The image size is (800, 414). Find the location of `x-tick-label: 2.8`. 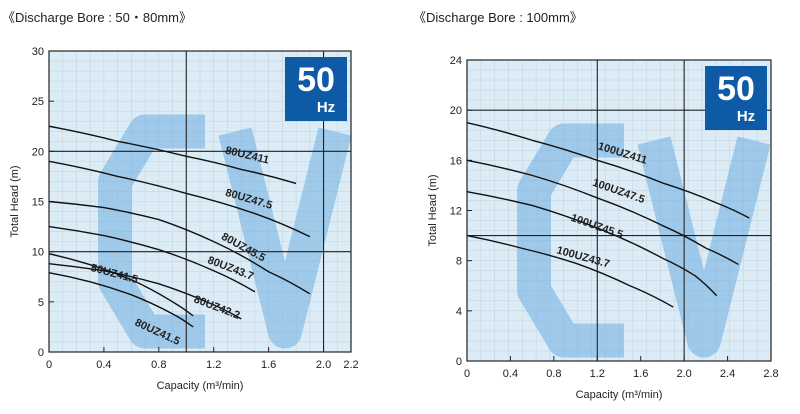

x-tick-label: 2.8 is located at coordinates (770, 374).